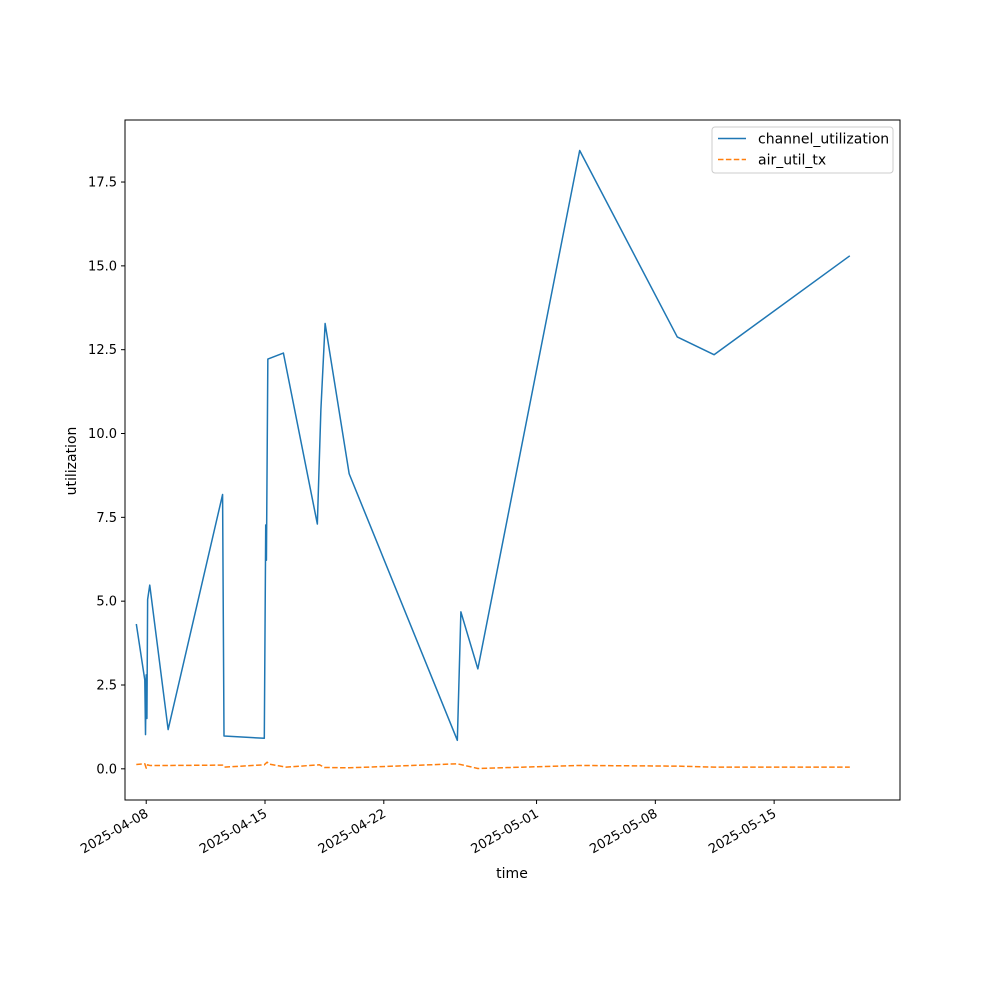 The height and width of the screenshot is (1000, 1000). What do you see at coordinates (823, 140) in the screenshot?
I see `legend-label-channel-utilization: channel_utilization` at bounding box center [823, 140].